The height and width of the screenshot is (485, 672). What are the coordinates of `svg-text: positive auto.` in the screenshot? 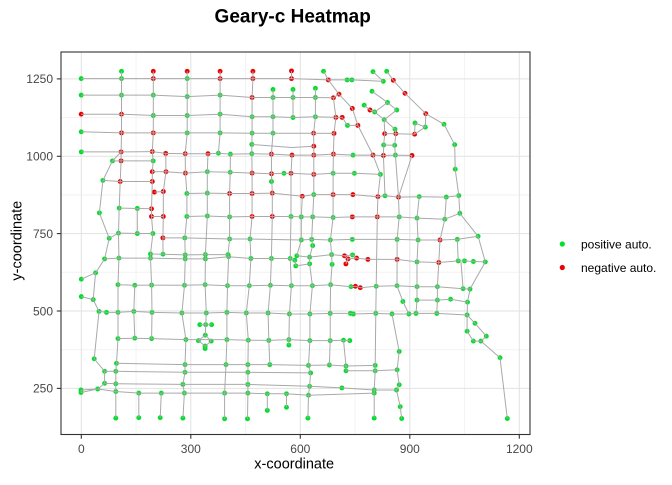 It's located at (616, 244).